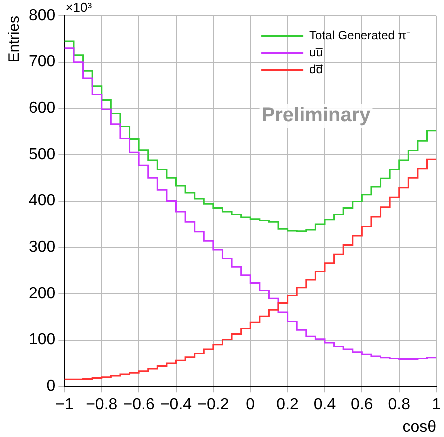 This screenshot has width=444, height=437. I want to click on x-axis-title: cosθ, so click(419, 427).